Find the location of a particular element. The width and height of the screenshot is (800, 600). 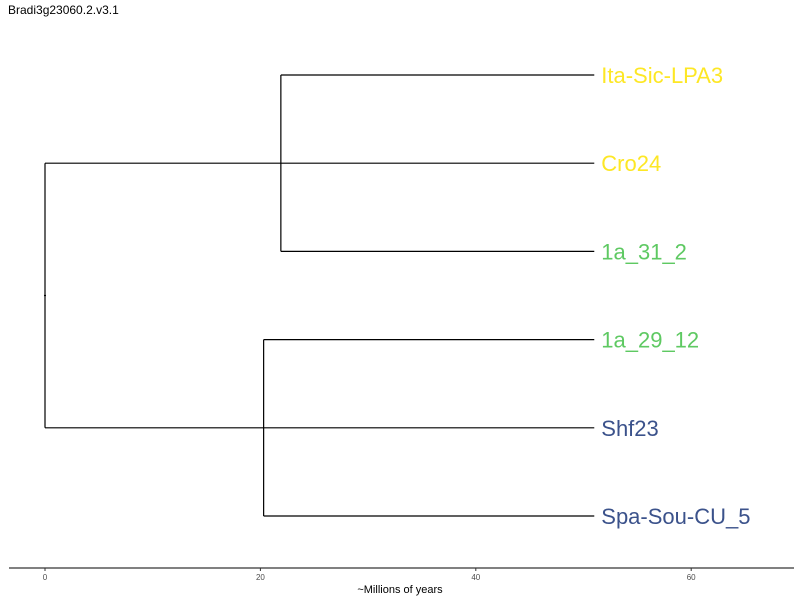

x-axis-ticks: 0 20 40 60 is located at coordinates (369, 575).